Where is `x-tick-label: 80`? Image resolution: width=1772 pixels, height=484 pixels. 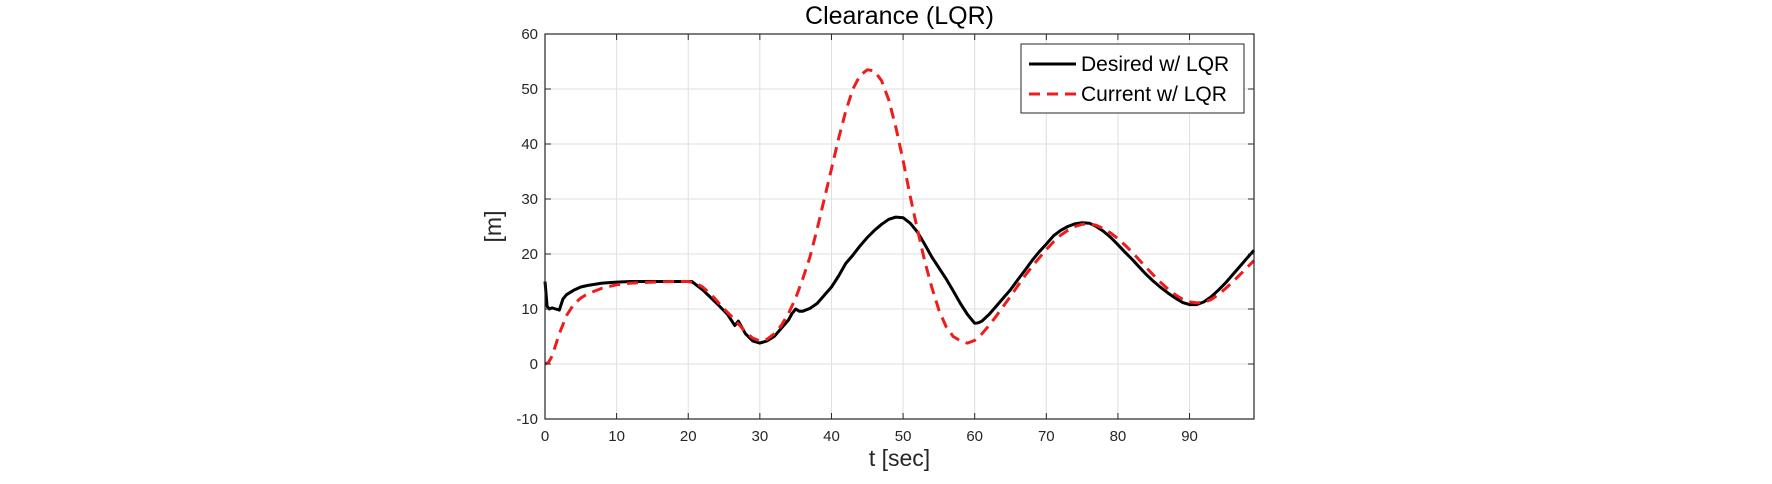
x-tick-label: 80 is located at coordinates (1118, 436).